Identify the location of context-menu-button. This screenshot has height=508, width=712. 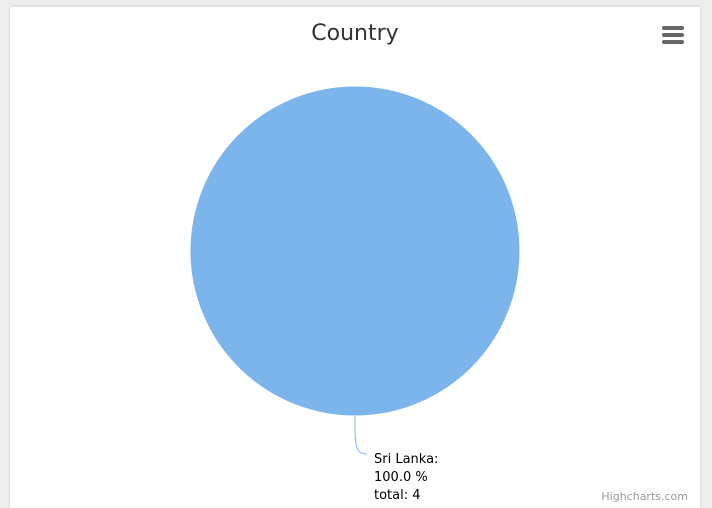
(673, 35).